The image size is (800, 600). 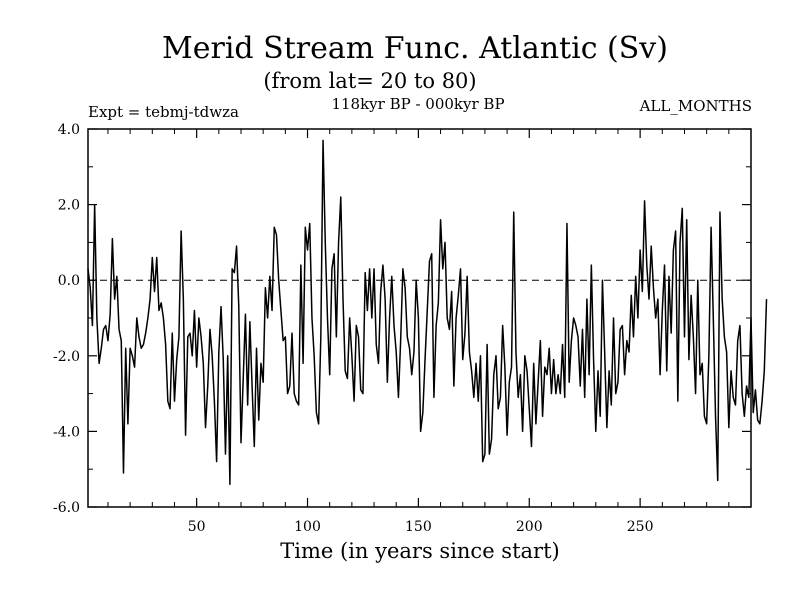 What do you see at coordinates (307, 527) in the screenshot?
I see `x-tick-label: 100` at bounding box center [307, 527].